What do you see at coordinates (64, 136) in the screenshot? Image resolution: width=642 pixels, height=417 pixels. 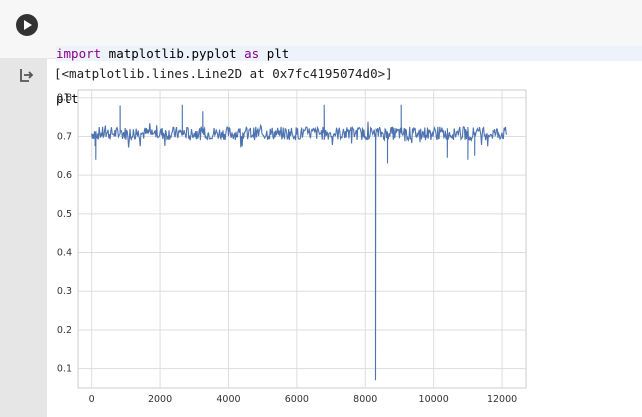 I see `y-tick-label: 0.7` at bounding box center [64, 136].